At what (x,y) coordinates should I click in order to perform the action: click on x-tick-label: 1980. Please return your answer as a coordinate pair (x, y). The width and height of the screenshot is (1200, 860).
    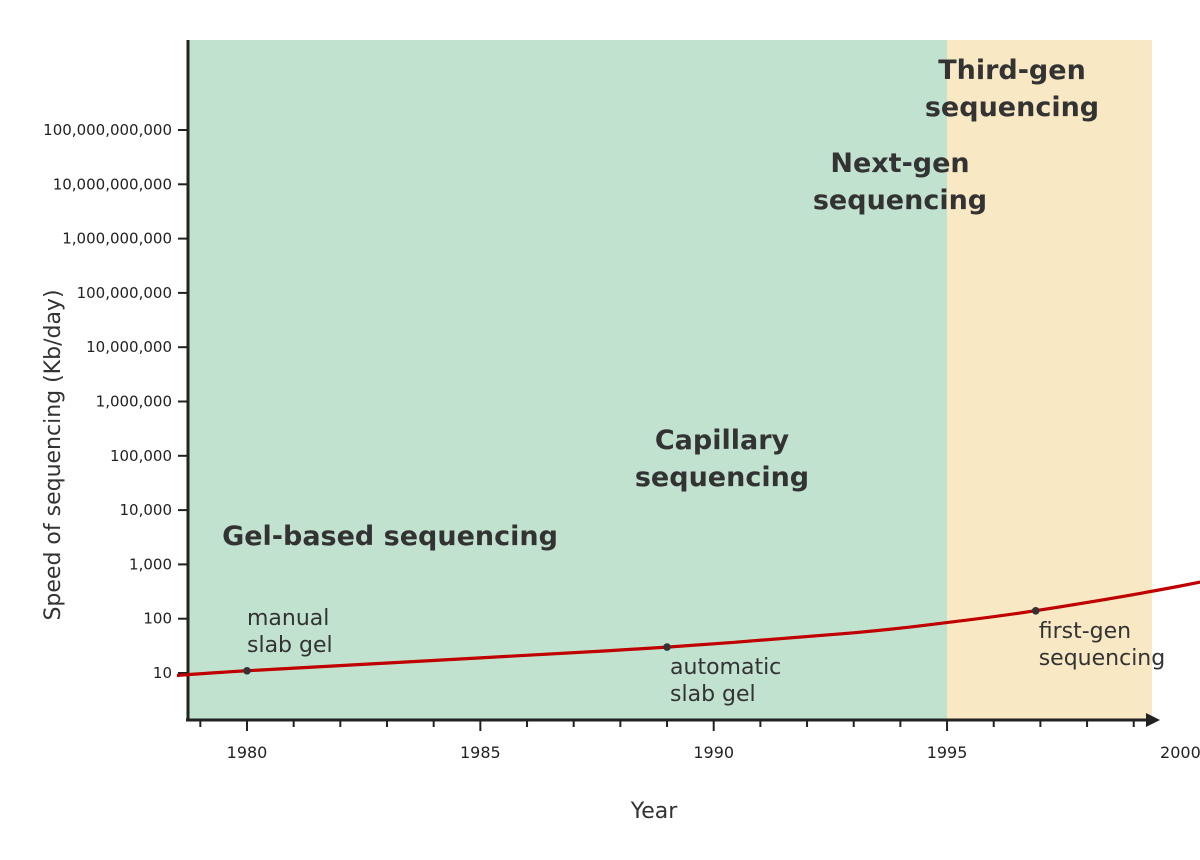
    Looking at the image, I should click on (247, 752).